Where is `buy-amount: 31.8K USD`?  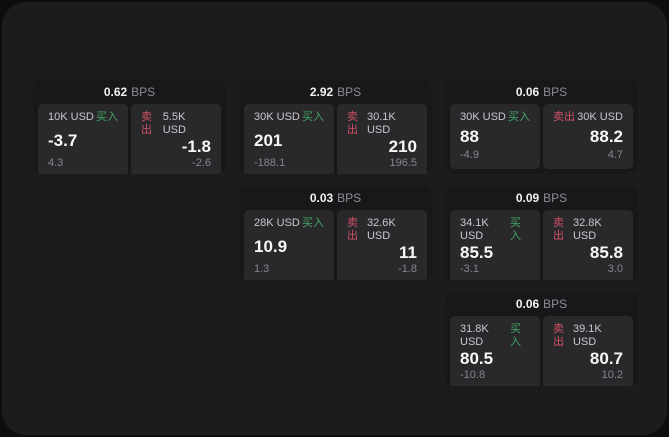 buy-amount: 31.8K USD is located at coordinates (474, 335).